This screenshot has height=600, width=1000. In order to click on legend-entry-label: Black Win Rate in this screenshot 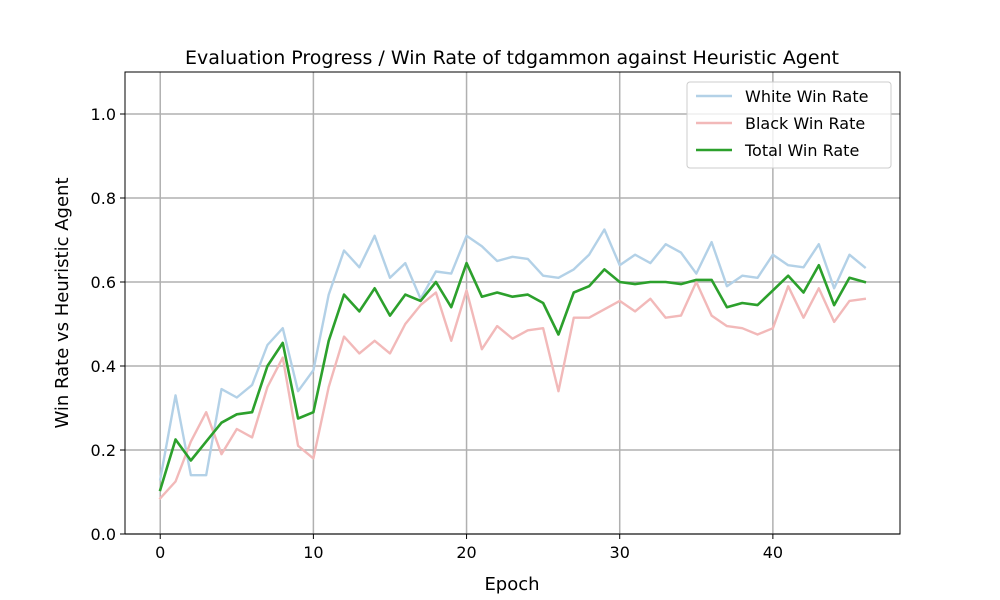, I will do `click(805, 123)`.